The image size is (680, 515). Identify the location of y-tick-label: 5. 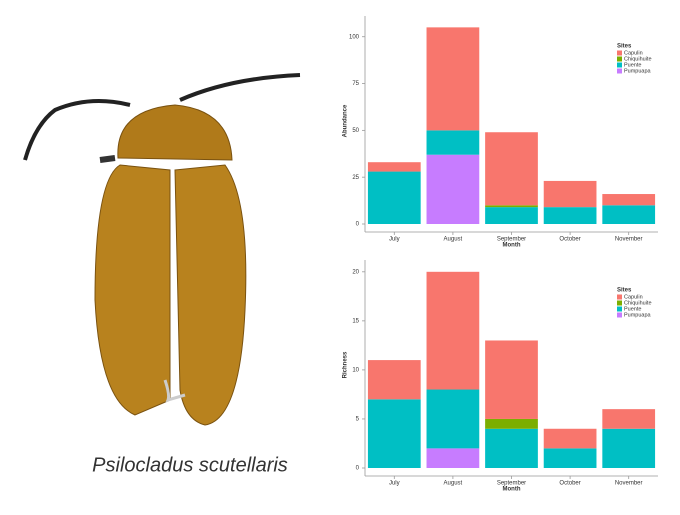
(358, 420).